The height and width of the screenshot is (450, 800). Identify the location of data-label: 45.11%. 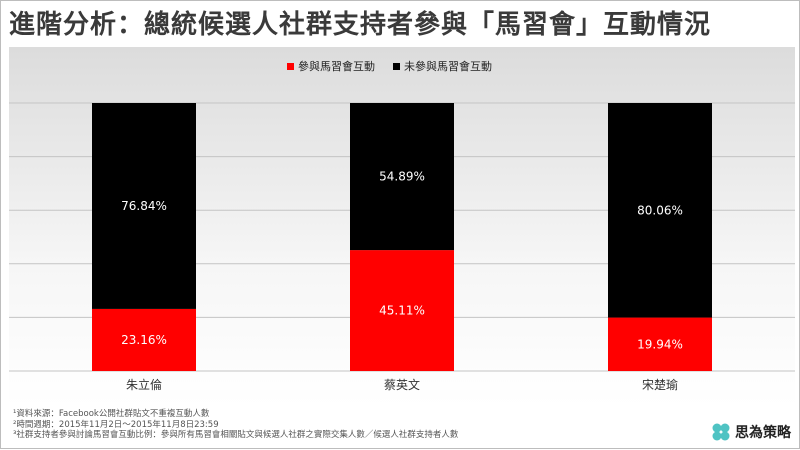
(402, 311).